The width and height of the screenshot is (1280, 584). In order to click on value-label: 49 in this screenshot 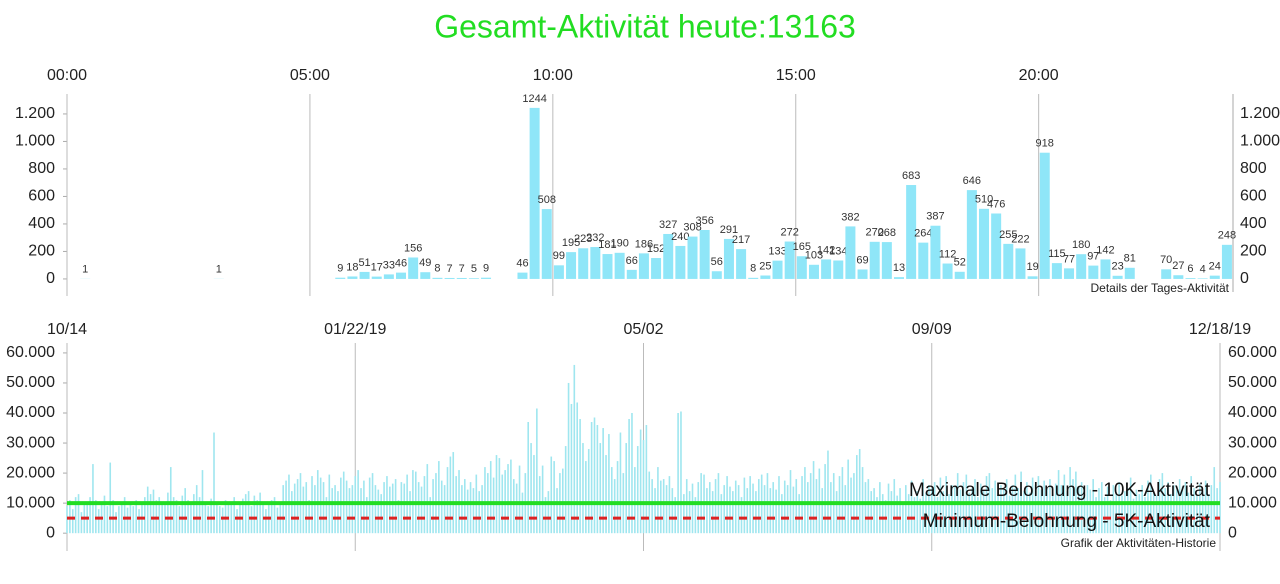, I will do `click(425, 263)`.